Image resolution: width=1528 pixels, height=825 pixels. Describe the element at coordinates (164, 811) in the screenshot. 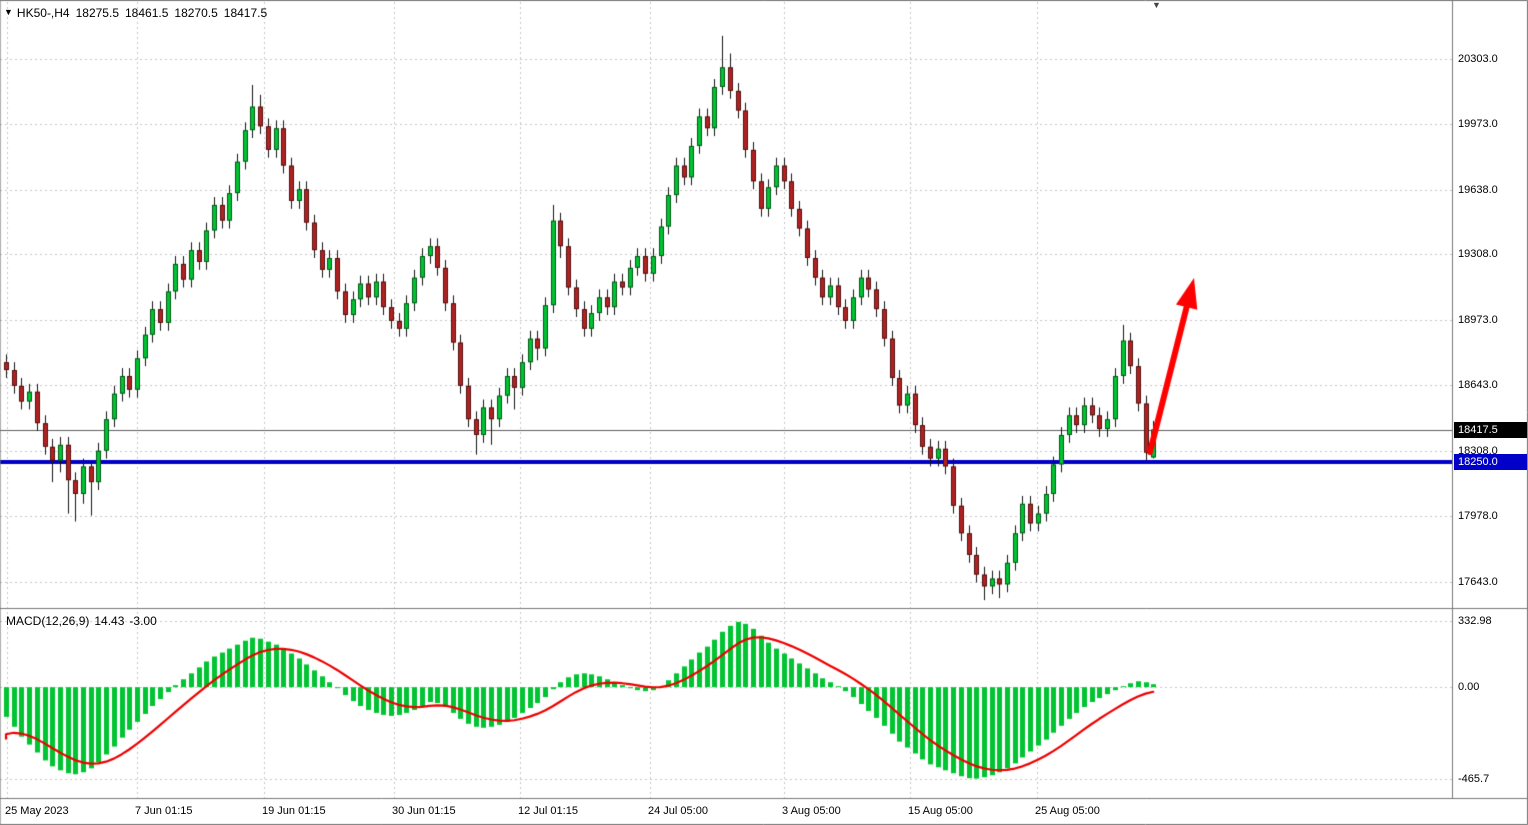

I see `time-axis-label: 7 Jun 01:15` at that location.